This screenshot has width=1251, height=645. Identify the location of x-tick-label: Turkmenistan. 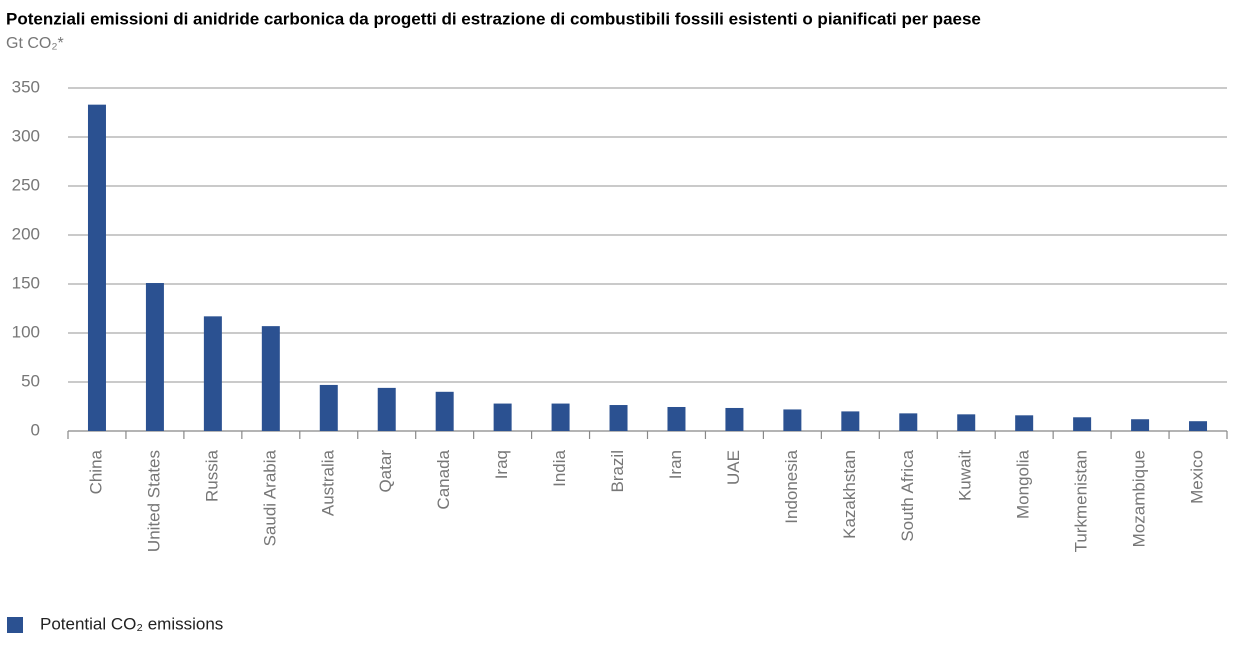
(1081, 501).